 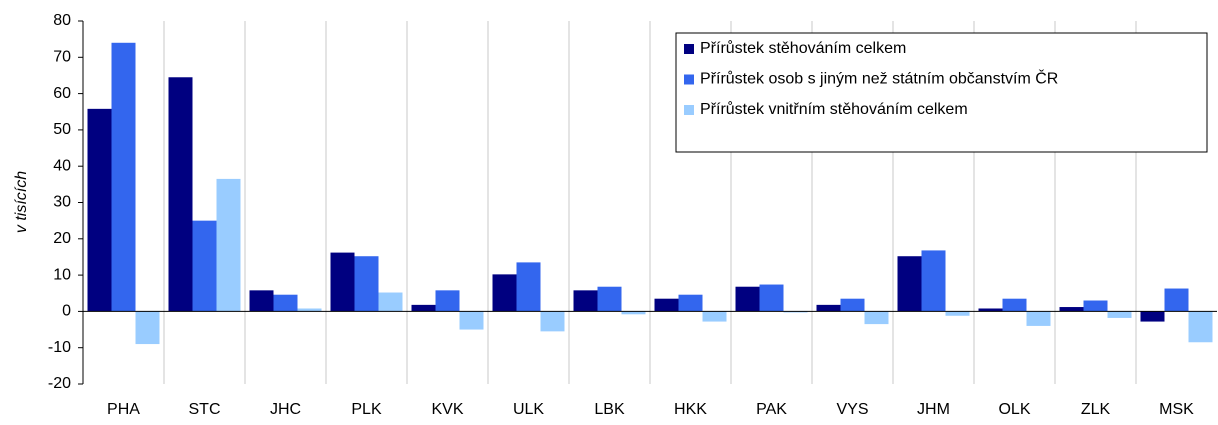 I want to click on y-tick-label: 70, so click(x=62, y=57).